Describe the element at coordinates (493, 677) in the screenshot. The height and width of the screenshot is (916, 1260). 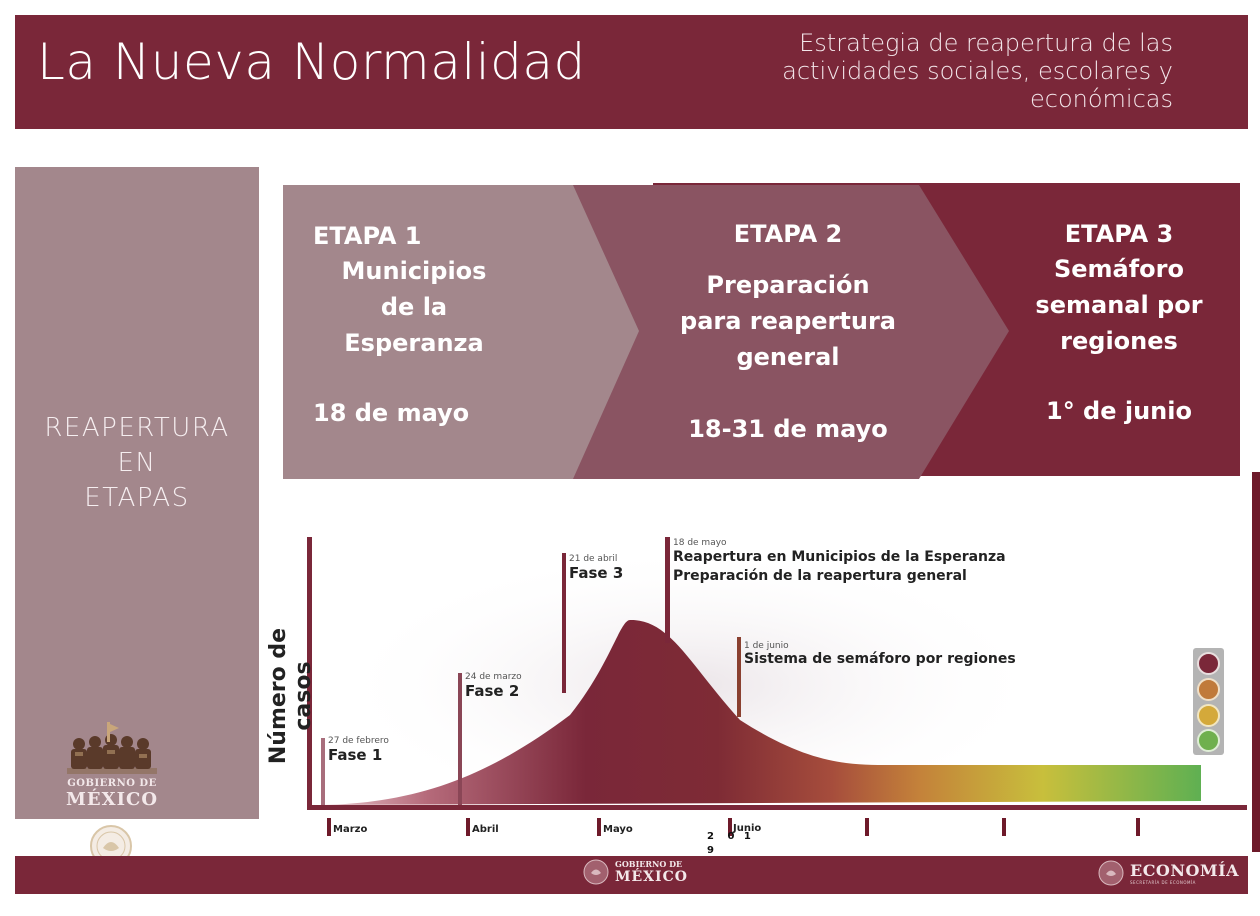
I see `annotation-date: 24 de marzo` at that location.